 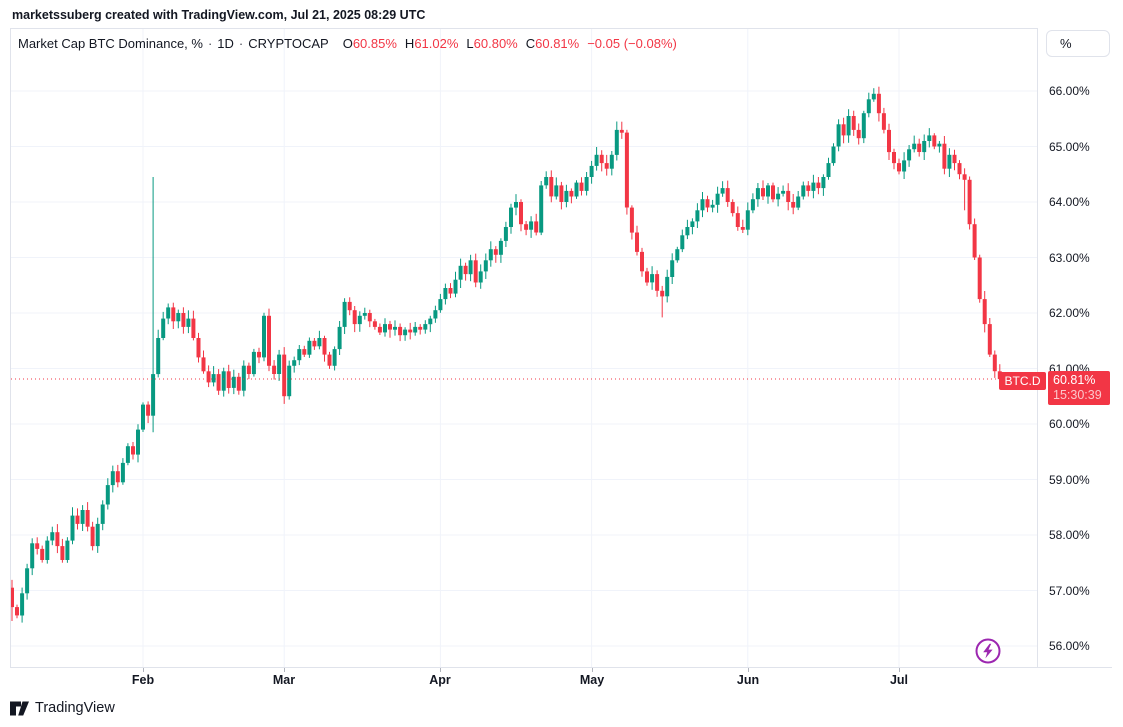 I want to click on time-axis-label: May, so click(x=592, y=680).